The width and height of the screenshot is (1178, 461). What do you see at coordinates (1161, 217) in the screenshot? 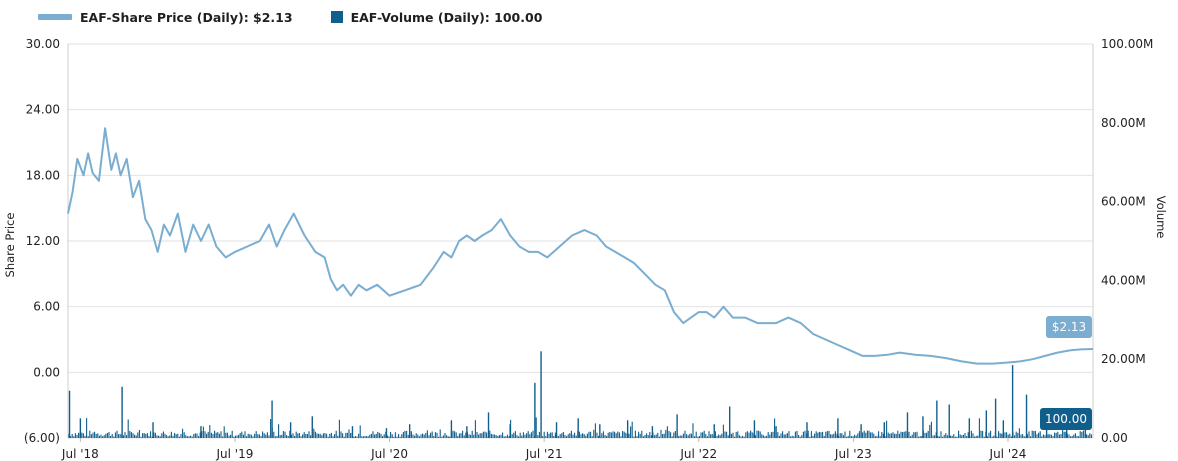
I see `y-right-axis-title: Volume` at bounding box center [1161, 217].